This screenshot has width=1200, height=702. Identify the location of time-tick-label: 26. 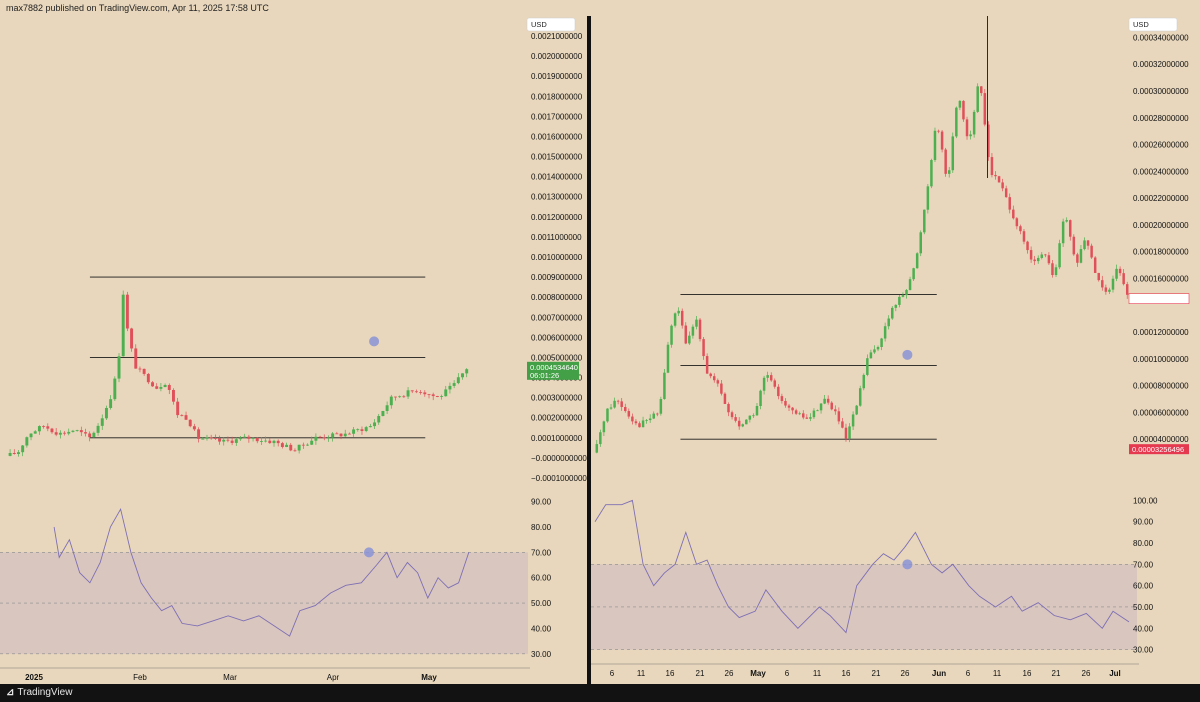
(1086, 673).